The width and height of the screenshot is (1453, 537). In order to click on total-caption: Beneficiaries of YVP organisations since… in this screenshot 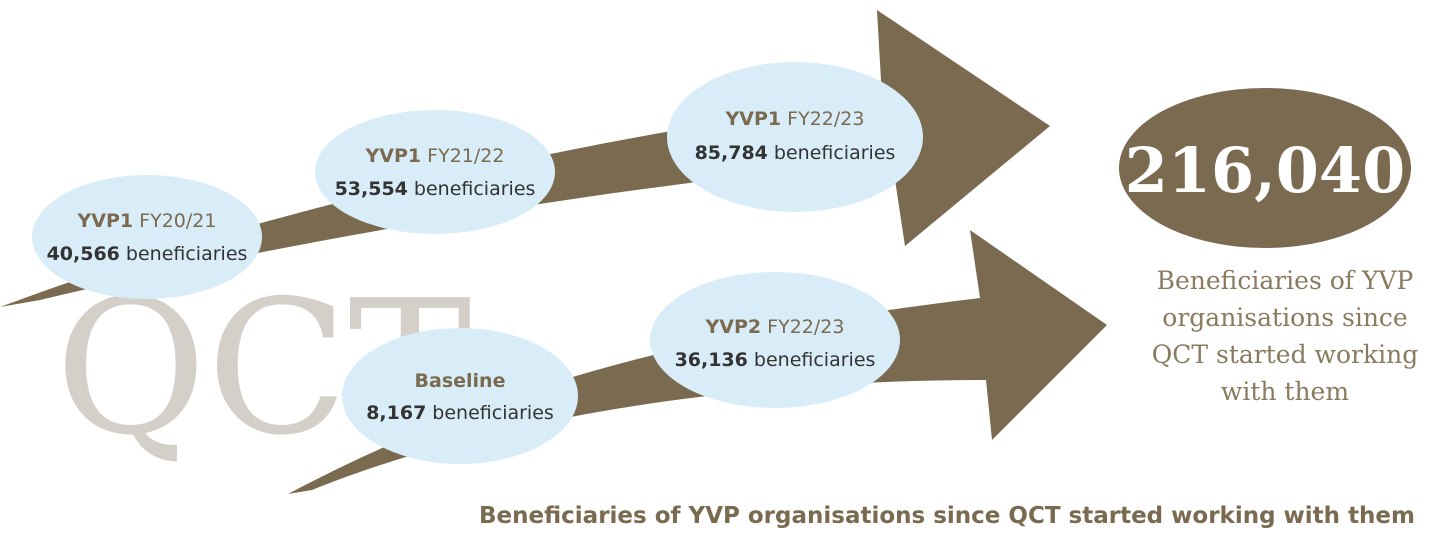, I will do `click(1285, 336)`.